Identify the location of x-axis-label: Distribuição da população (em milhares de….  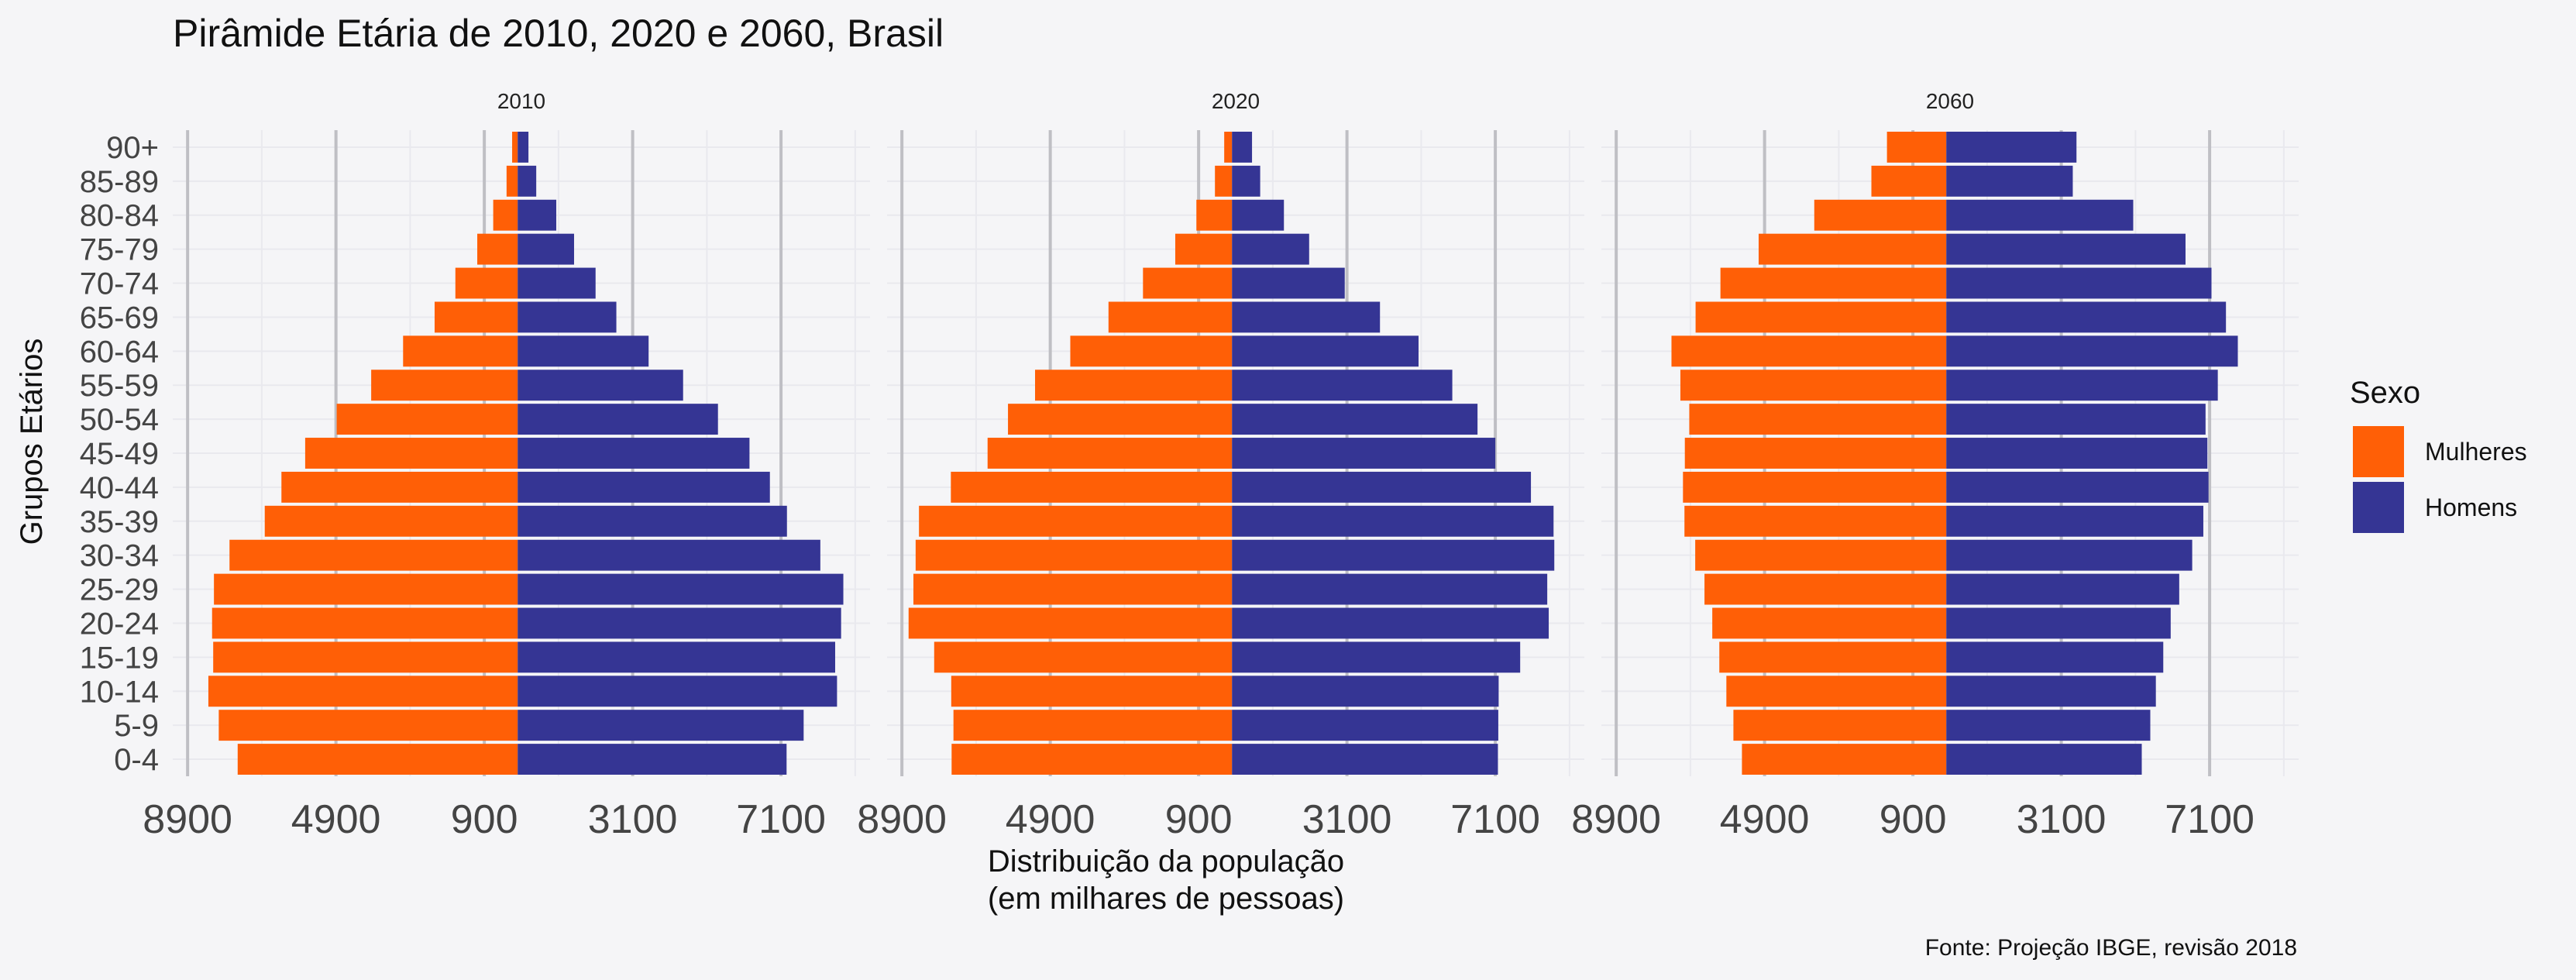
(1166, 880).